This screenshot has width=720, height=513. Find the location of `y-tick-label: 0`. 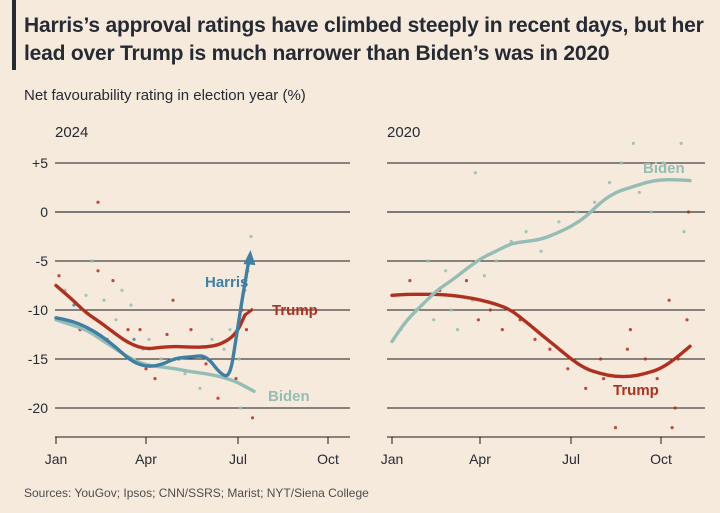

y-tick-label: 0 is located at coordinates (44, 212).